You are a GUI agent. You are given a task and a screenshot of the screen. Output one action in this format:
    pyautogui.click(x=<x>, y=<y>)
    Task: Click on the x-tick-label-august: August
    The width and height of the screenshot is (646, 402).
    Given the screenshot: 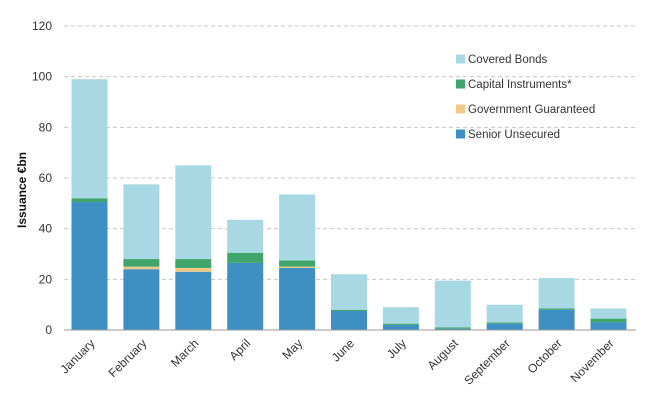 What is the action you would take?
    pyautogui.click(x=443, y=354)
    